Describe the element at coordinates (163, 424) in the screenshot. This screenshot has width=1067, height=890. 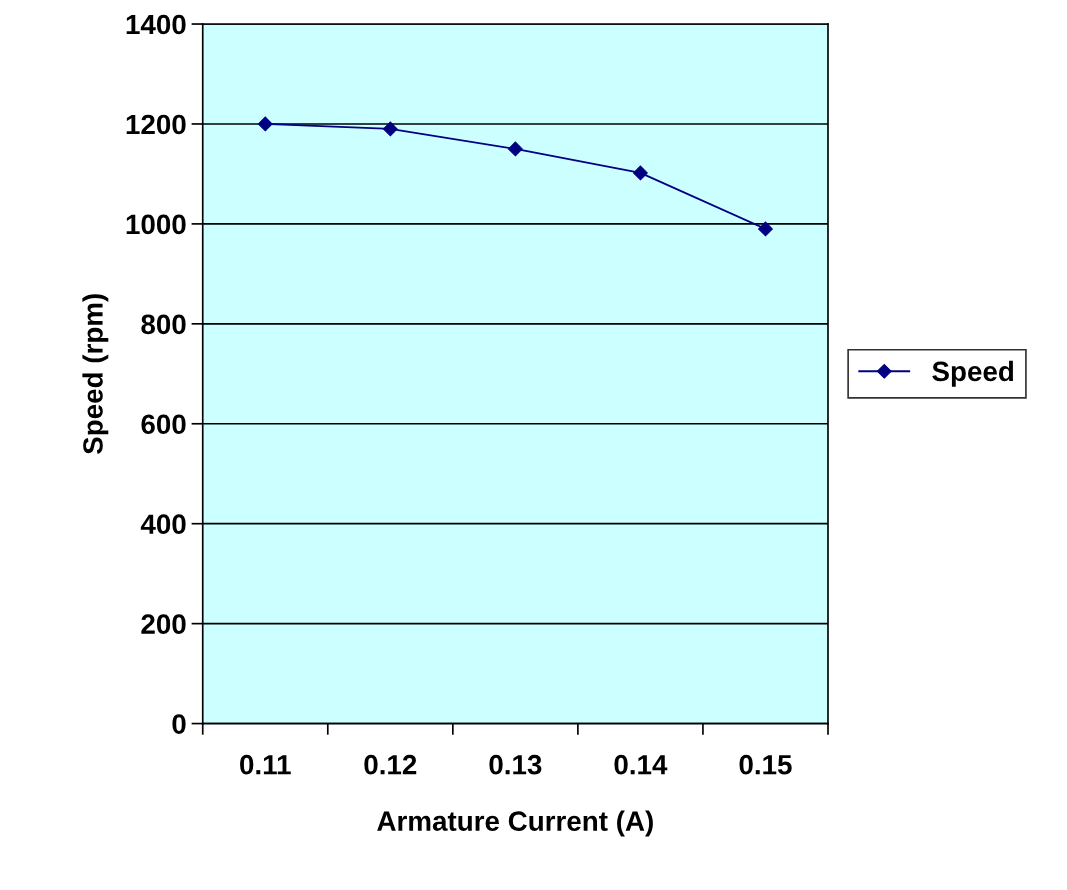
I see `y-tick-label: 600` at that location.